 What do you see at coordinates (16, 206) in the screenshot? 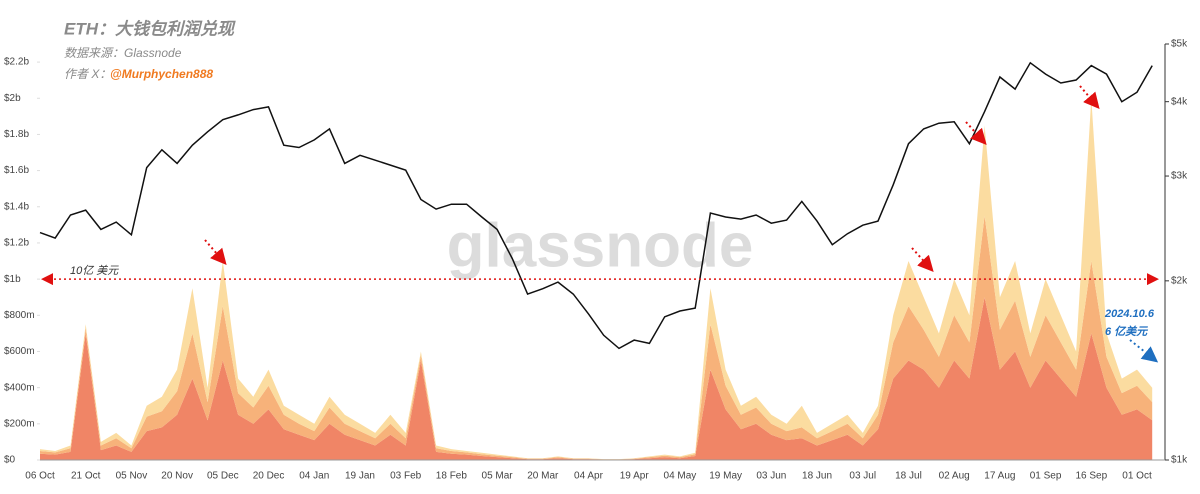
I see `y-tick-label: $1.4b` at bounding box center [16, 206].